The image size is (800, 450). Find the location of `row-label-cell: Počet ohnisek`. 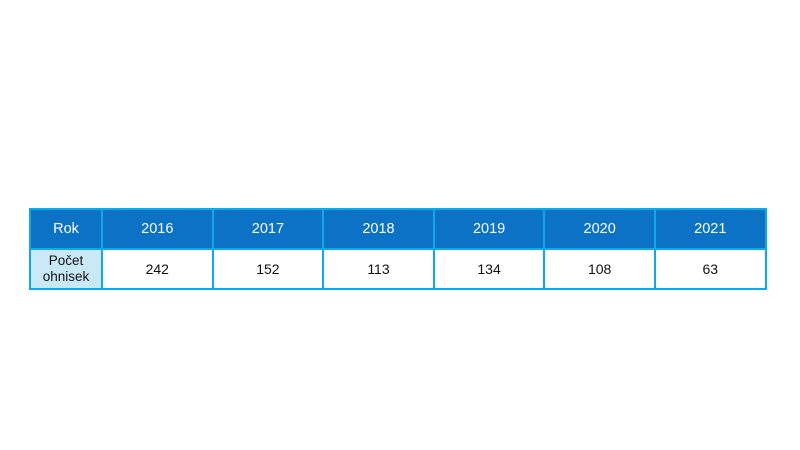

row-label-cell: Počet ohnisek is located at coordinates (66, 269).